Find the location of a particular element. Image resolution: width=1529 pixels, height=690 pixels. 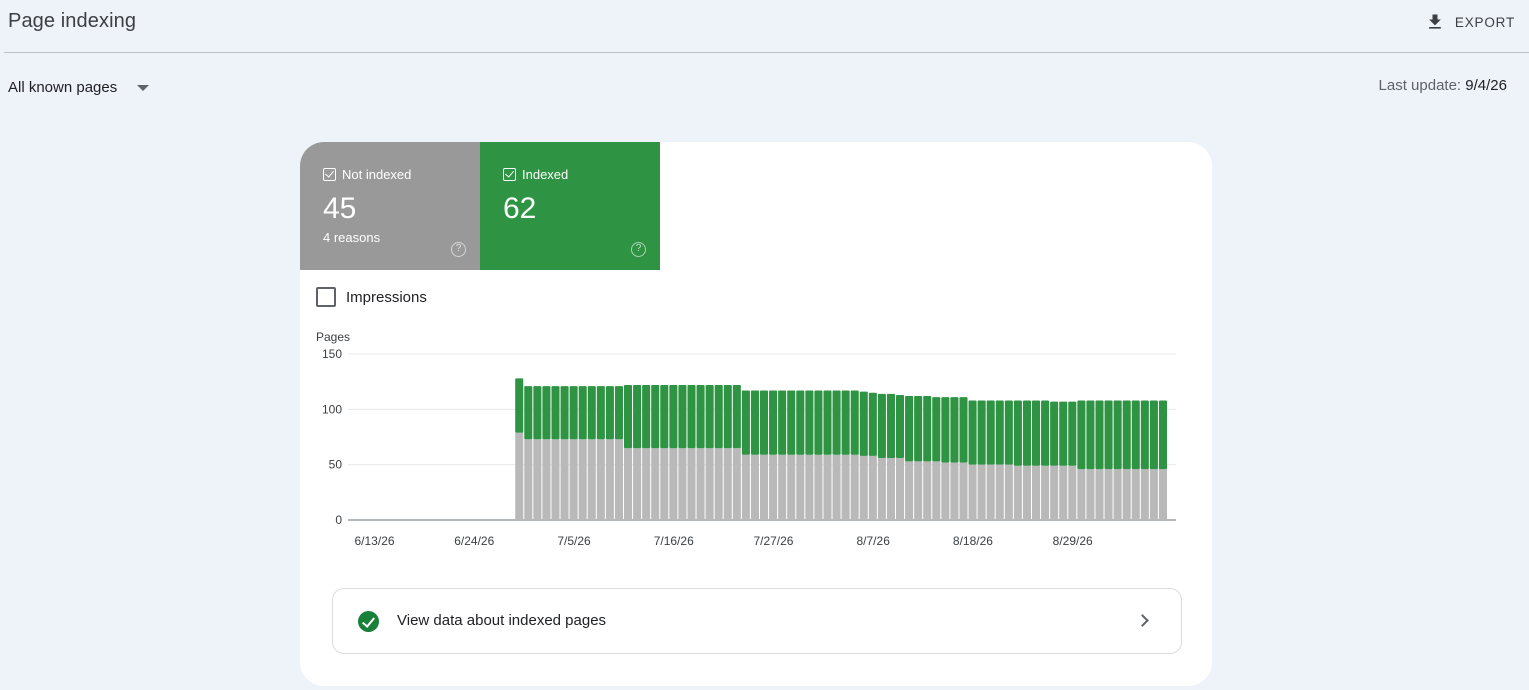

checkbox-unchecked-icon is located at coordinates (326, 297).